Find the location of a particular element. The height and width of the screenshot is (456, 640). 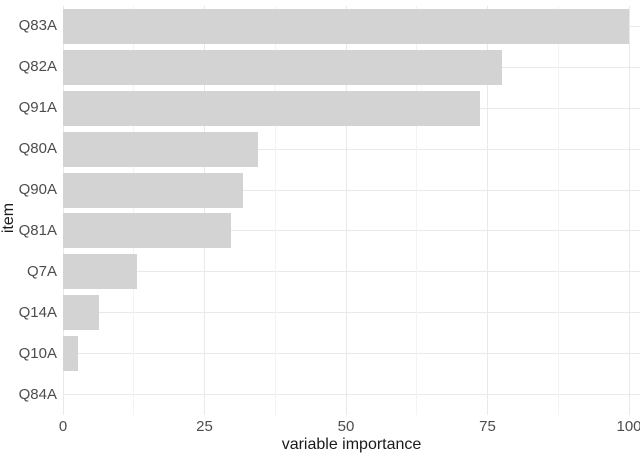

y-tick-label: Q81A is located at coordinates (37, 230).